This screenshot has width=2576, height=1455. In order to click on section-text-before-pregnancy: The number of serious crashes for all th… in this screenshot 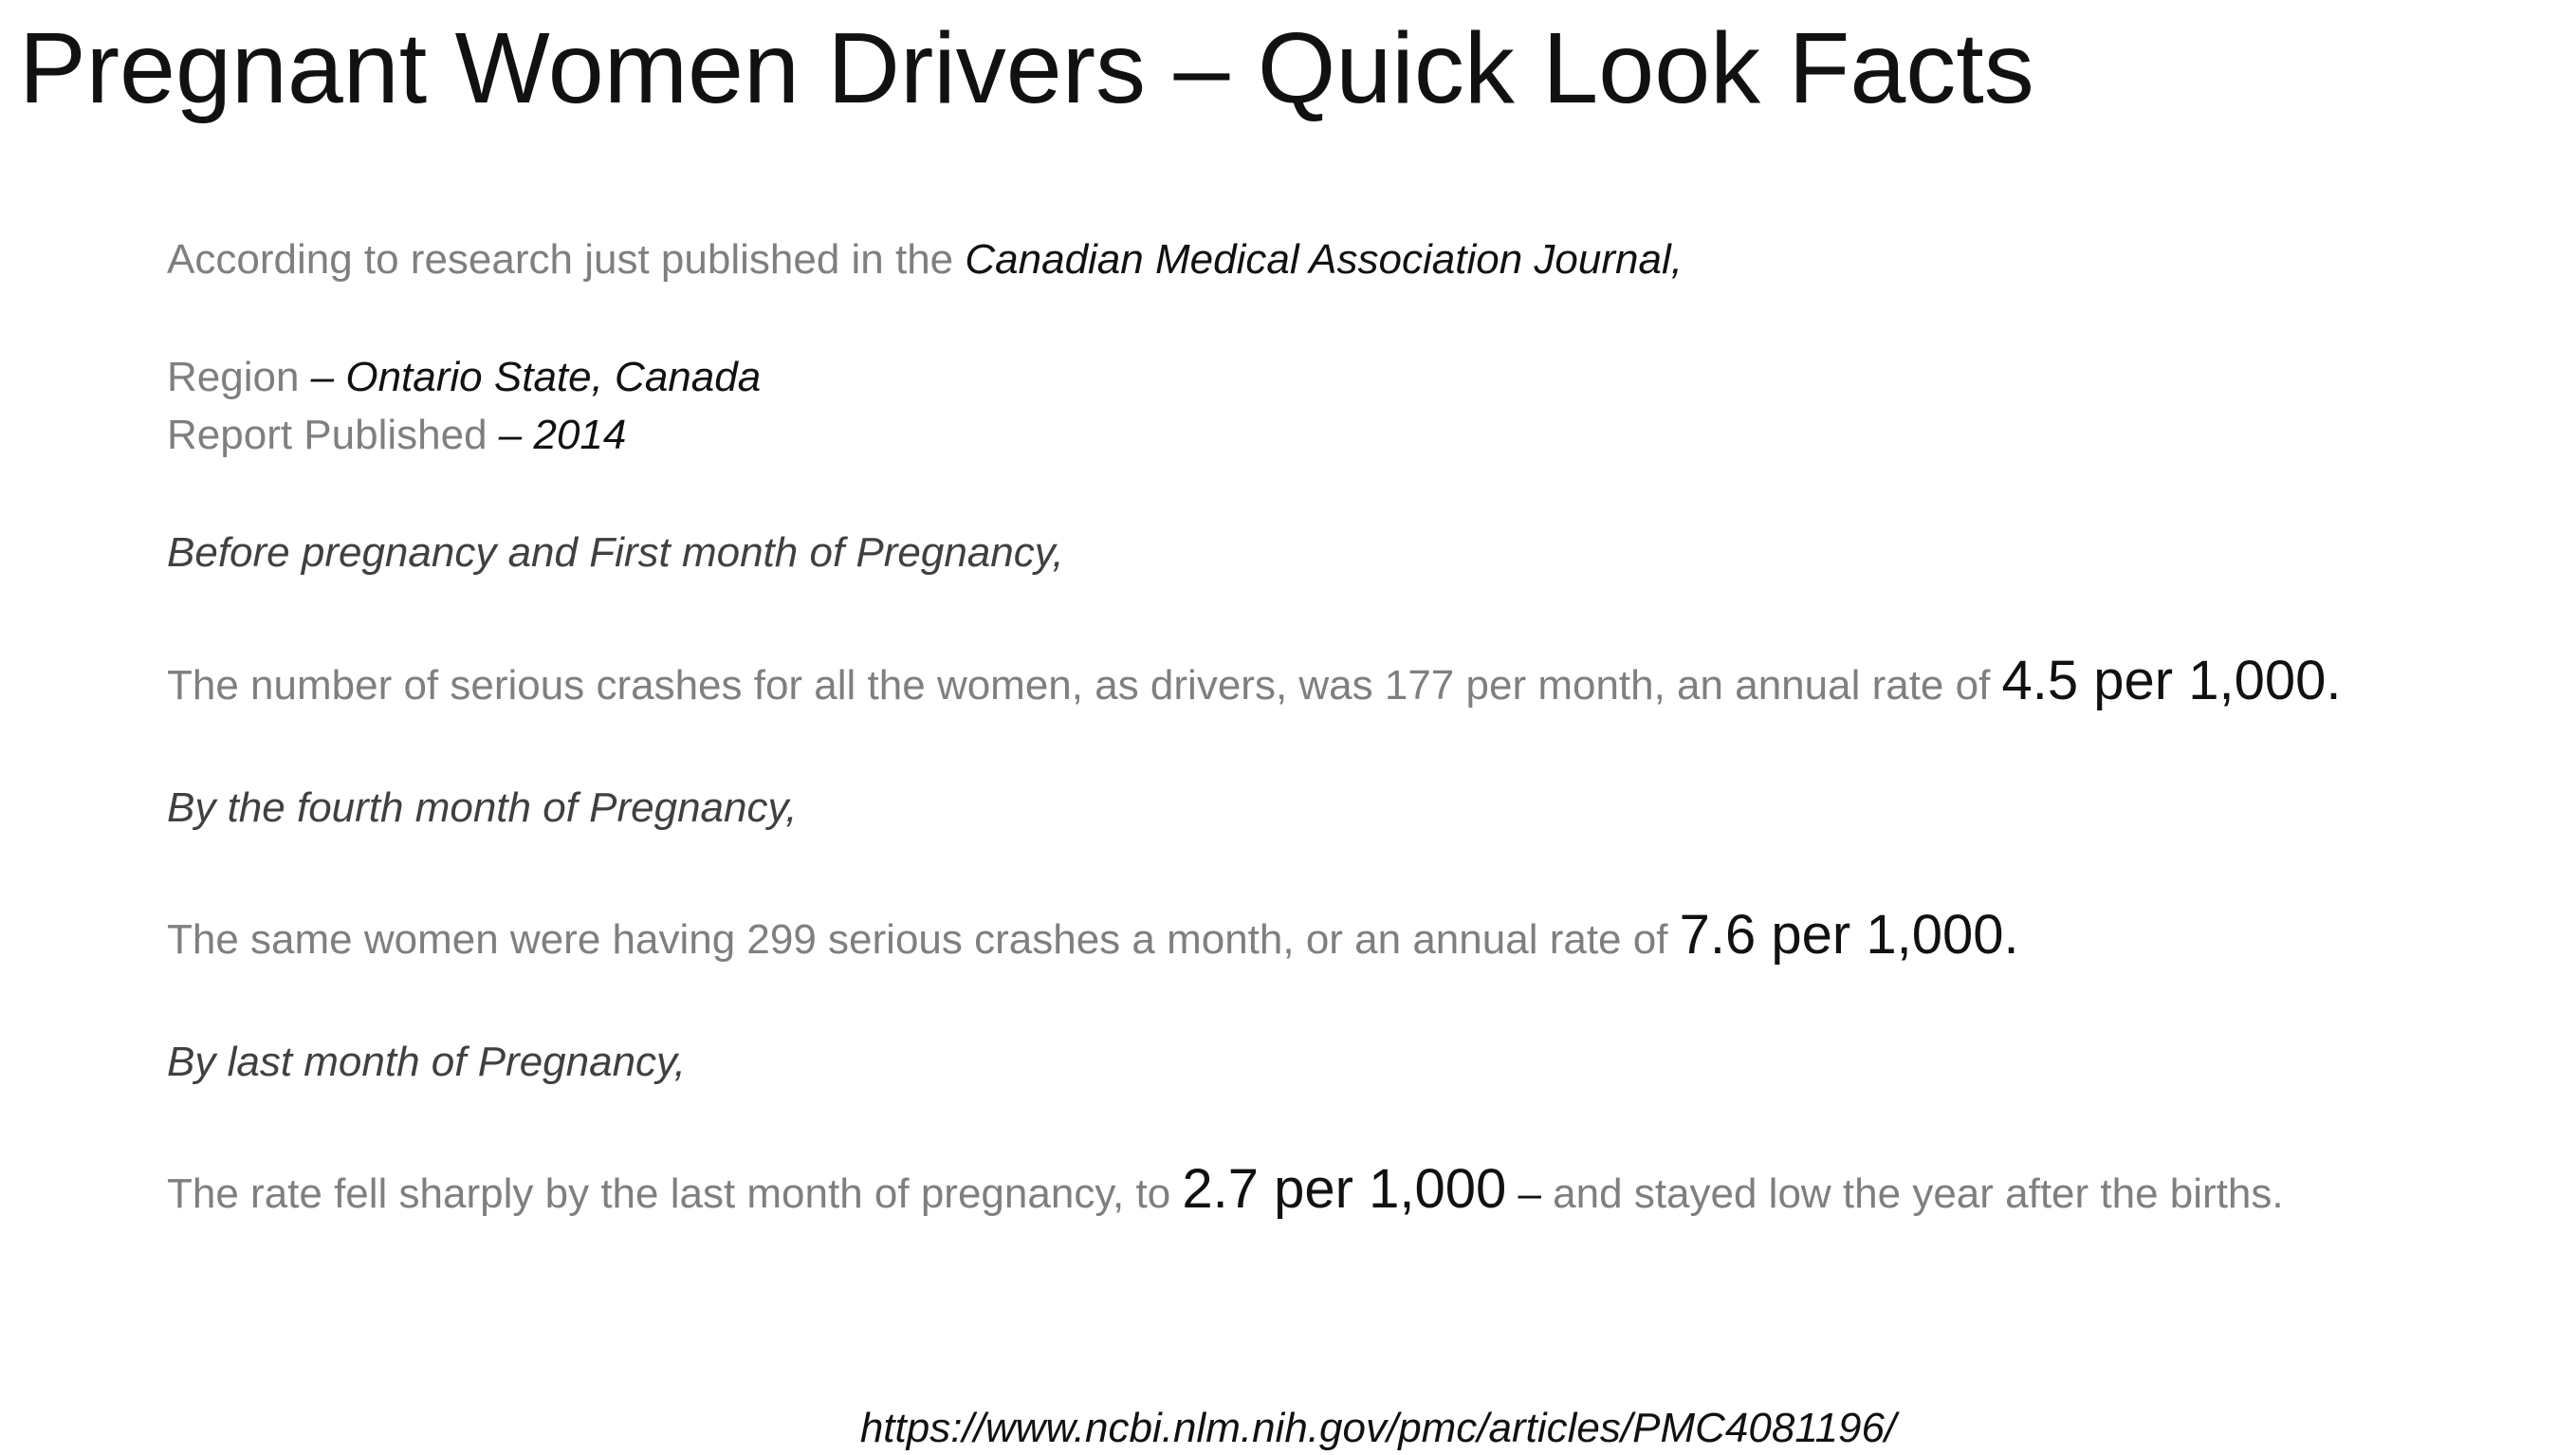, I will do `click(1254, 683)`.